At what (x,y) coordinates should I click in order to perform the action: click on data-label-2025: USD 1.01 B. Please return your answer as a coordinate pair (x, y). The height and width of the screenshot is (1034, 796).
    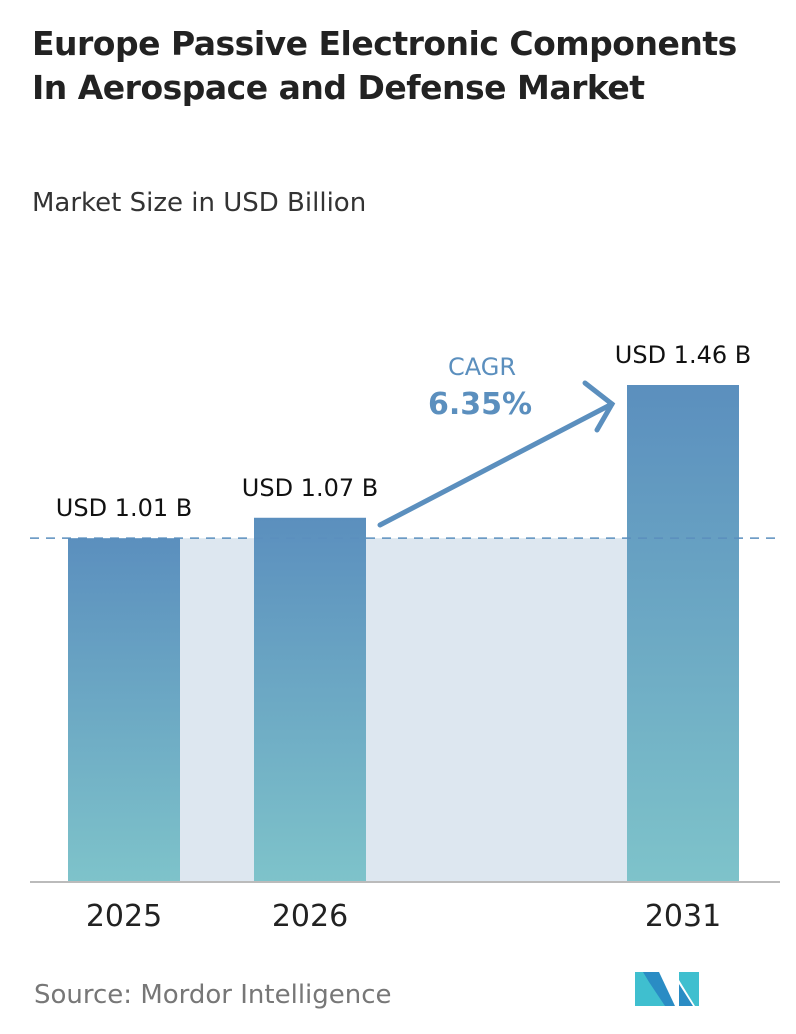
    Looking at the image, I should click on (124, 508).